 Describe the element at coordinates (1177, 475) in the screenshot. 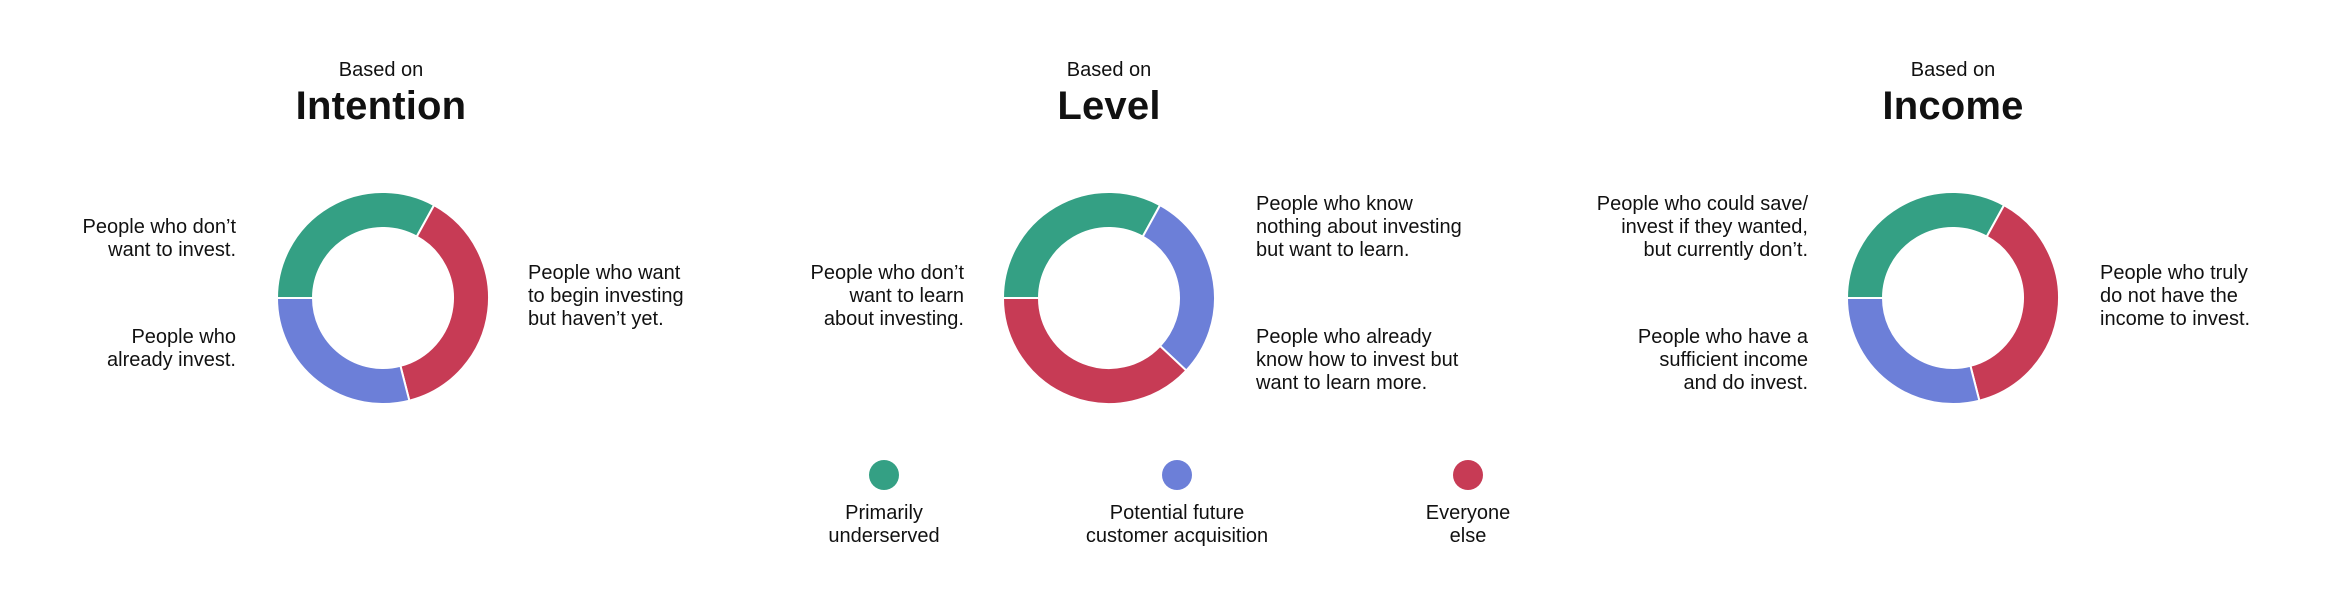

I see `legend-dot-blue` at that location.